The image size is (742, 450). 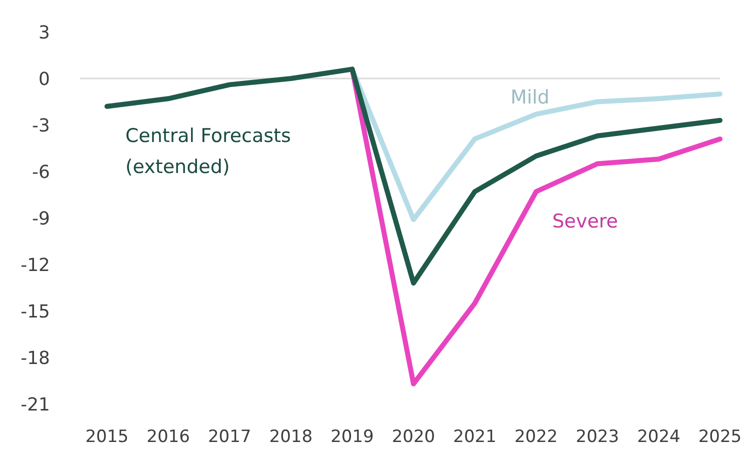 I want to click on series-label: Severe, so click(x=585, y=221).